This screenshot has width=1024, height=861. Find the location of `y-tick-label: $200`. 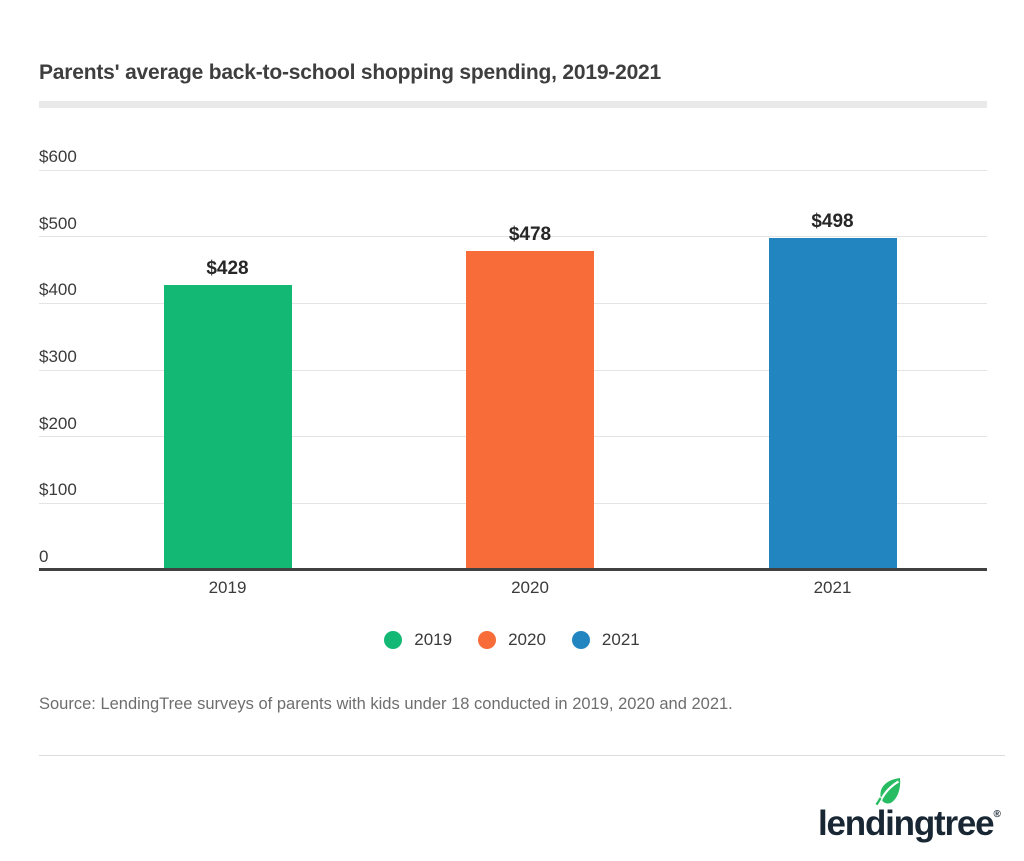

y-tick-label: $200 is located at coordinates (58, 423).